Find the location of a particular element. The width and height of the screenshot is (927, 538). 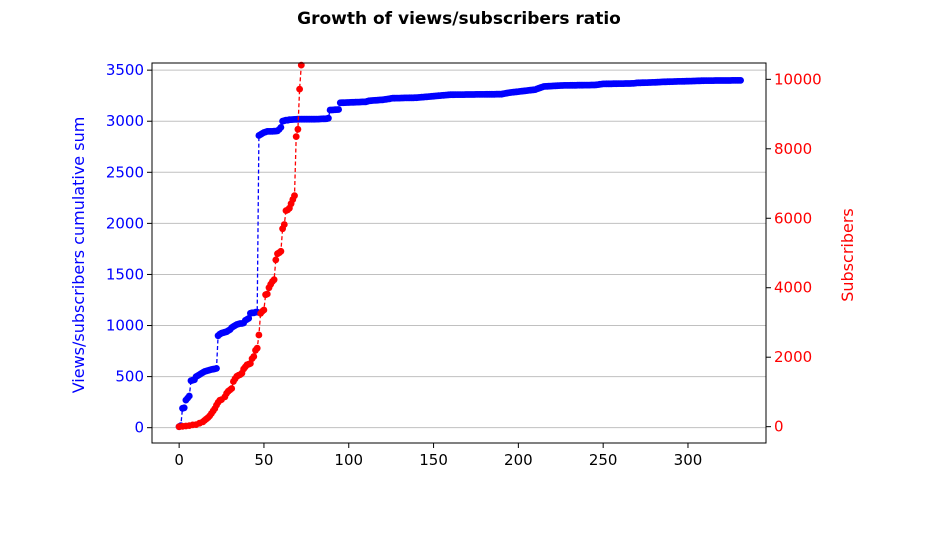

x-tick-label: 100 is located at coordinates (348, 460).